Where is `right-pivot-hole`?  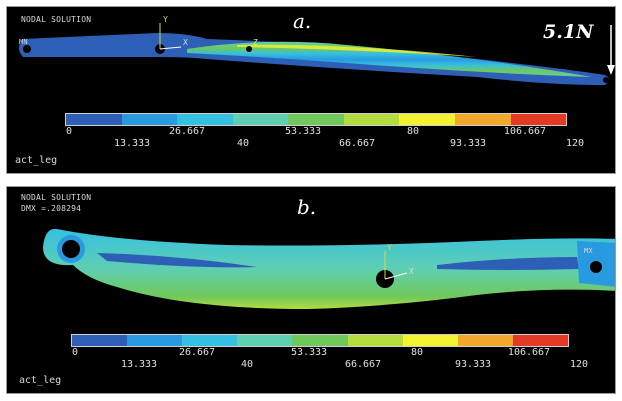 right-pivot-hole is located at coordinates (596, 267).